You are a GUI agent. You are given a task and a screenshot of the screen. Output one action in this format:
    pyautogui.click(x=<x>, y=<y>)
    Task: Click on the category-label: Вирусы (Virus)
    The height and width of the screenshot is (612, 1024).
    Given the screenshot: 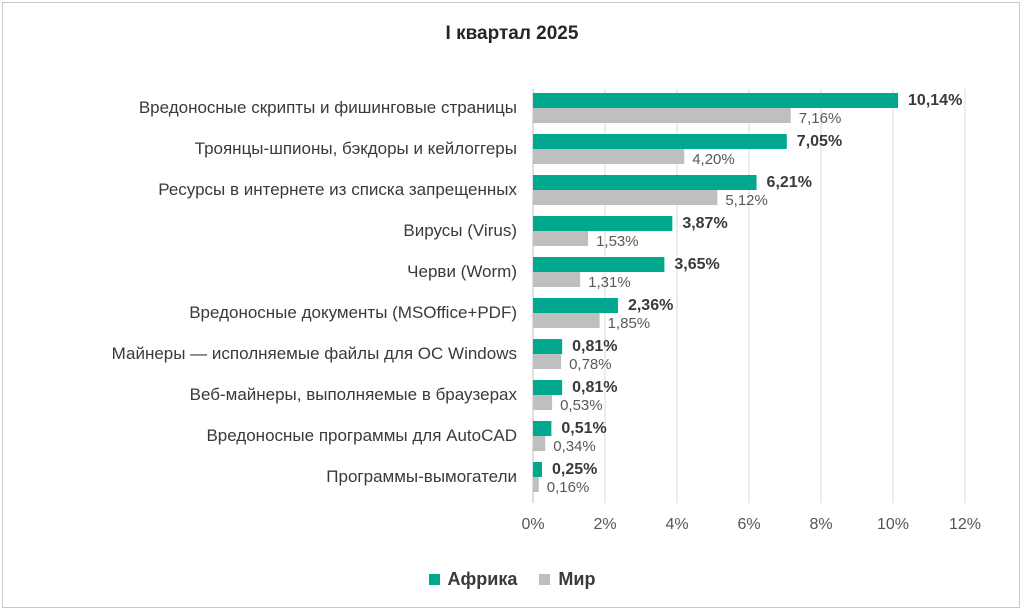 What is the action you would take?
    pyautogui.click(x=460, y=230)
    